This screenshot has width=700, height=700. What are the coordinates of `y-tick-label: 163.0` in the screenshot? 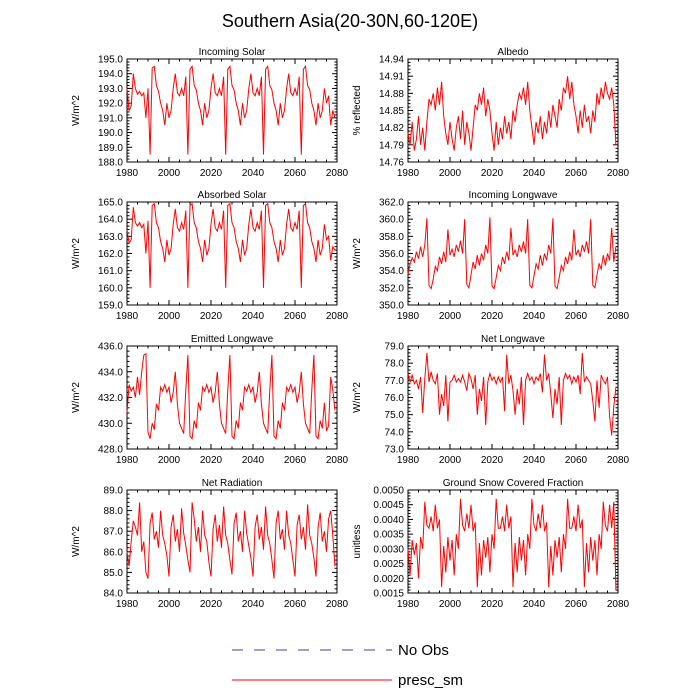 It's located at (110, 237).